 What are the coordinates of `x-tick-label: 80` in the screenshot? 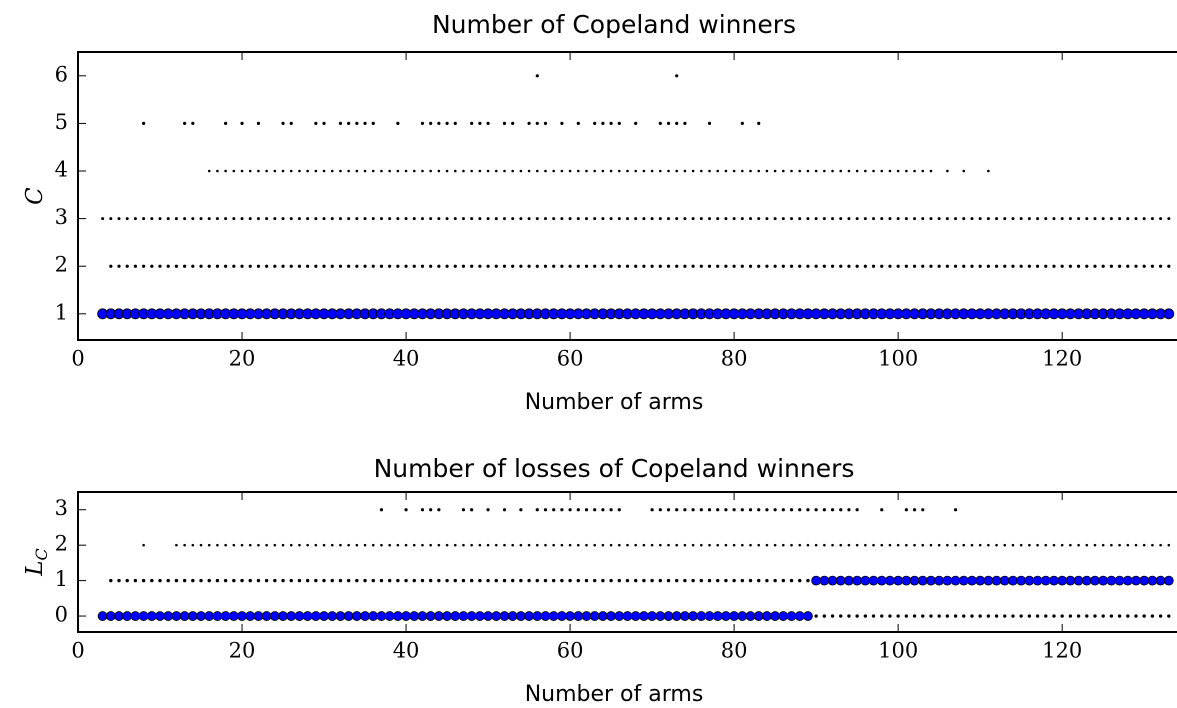 It's located at (734, 651).